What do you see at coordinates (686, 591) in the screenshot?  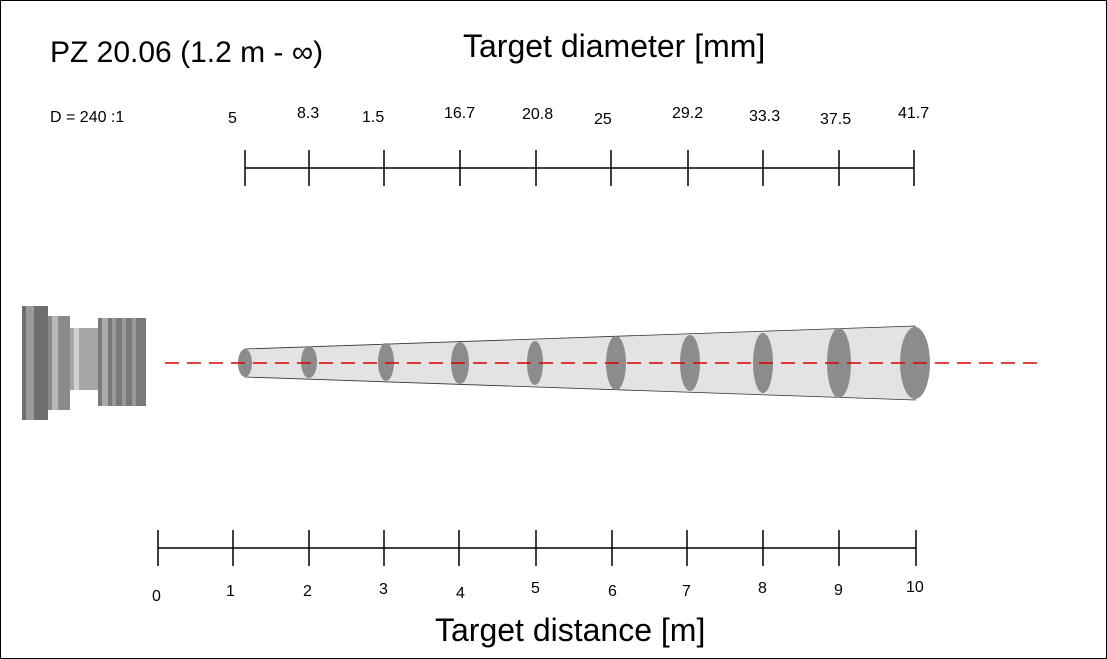 I see `distance-label: 7` at bounding box center [686, 591].